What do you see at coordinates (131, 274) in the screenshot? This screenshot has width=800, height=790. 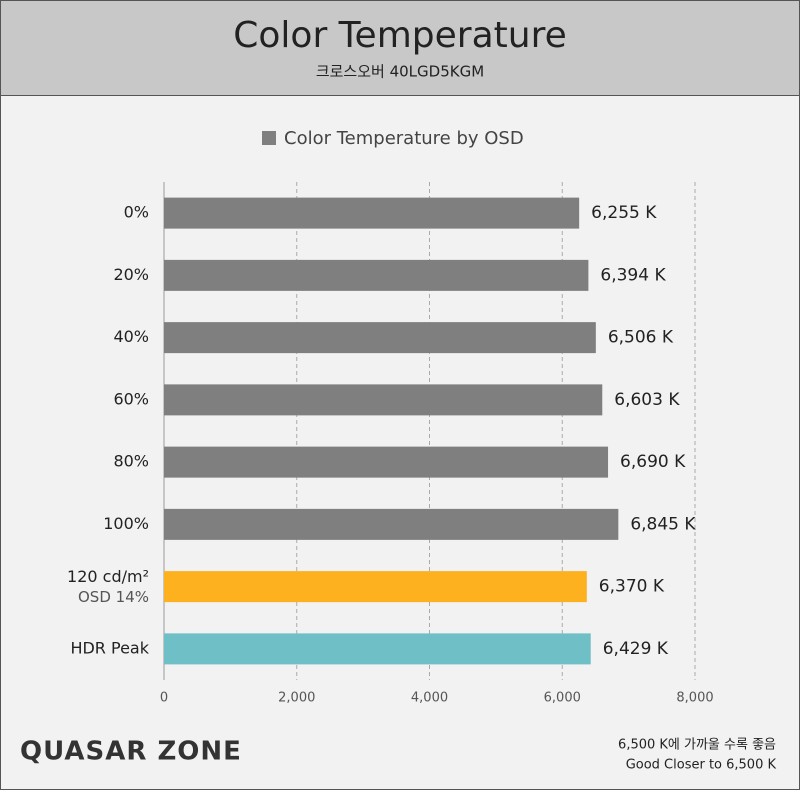 I see `y-tick-label: 20%` at bounding box center [131, 274].